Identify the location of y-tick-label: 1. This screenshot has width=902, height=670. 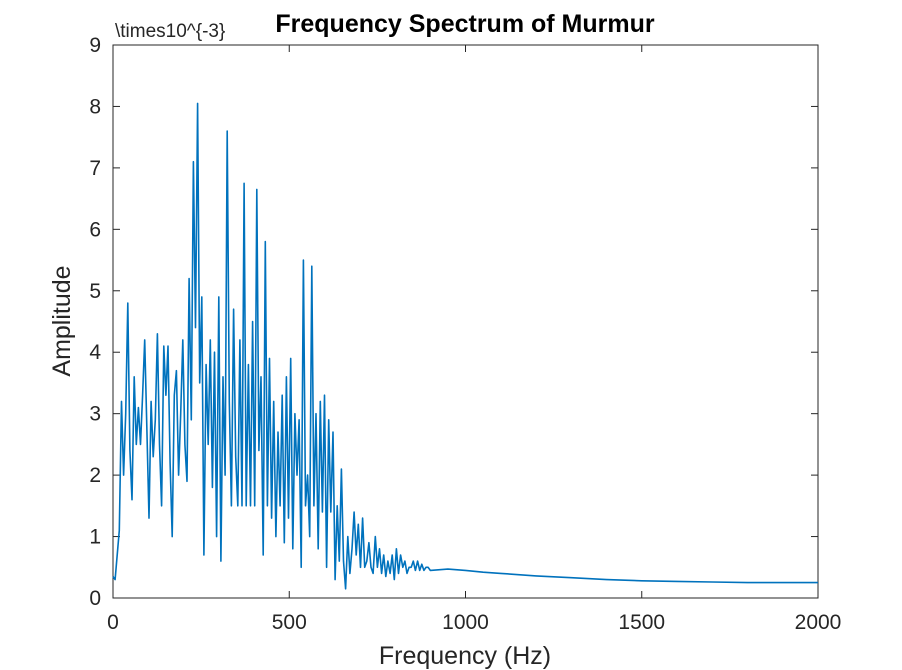
(95, 537).